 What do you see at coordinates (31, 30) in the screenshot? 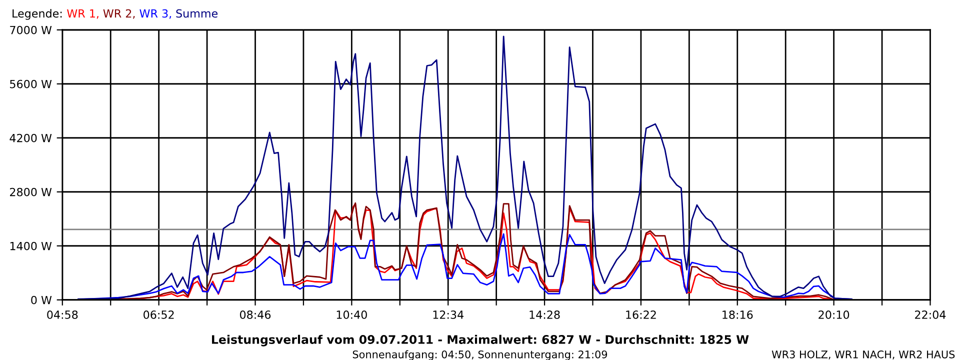
I see `y-tick-label: 7000 W` at bounding box center [31, 30].